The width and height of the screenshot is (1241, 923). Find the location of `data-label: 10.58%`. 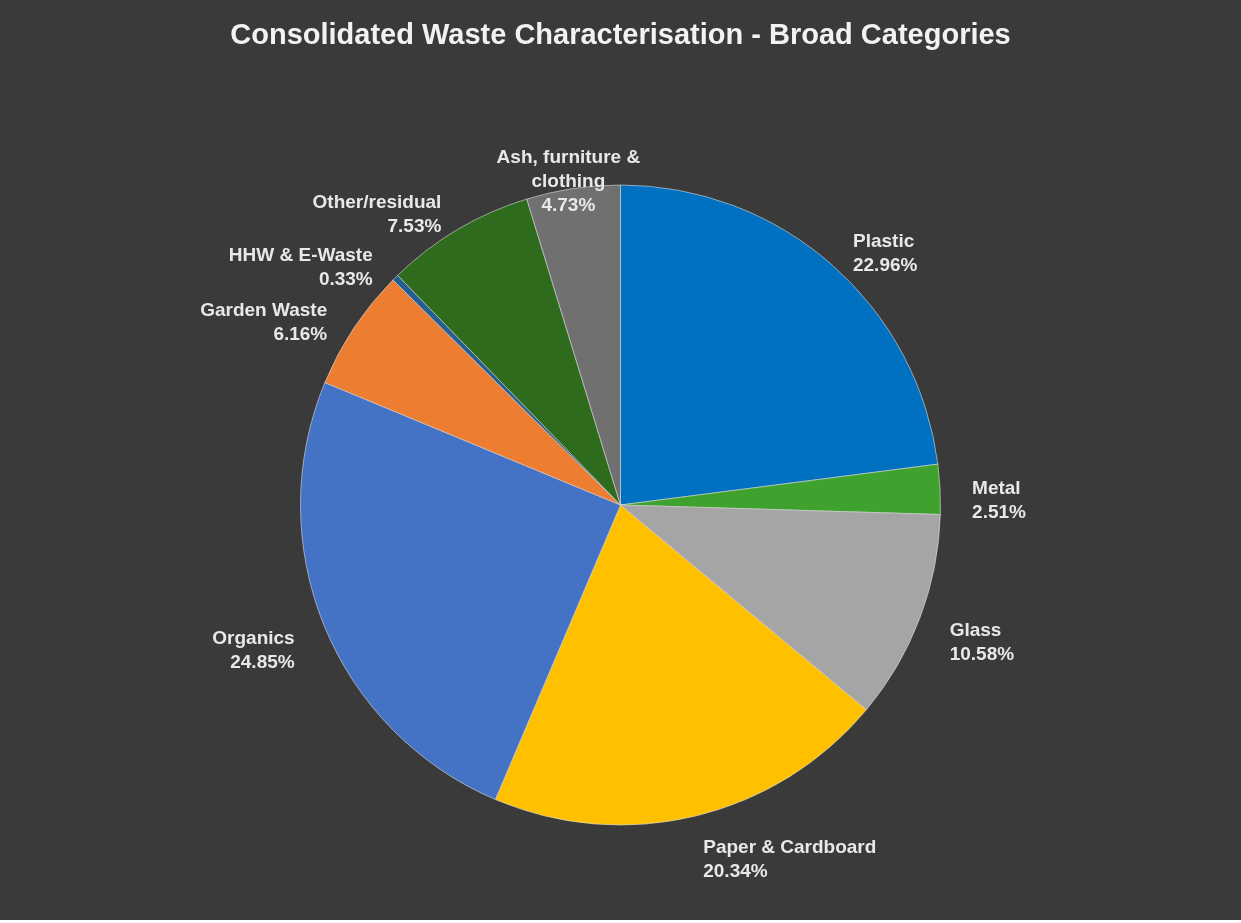

data-label: 10.58% is located at coordinates (982, 653).